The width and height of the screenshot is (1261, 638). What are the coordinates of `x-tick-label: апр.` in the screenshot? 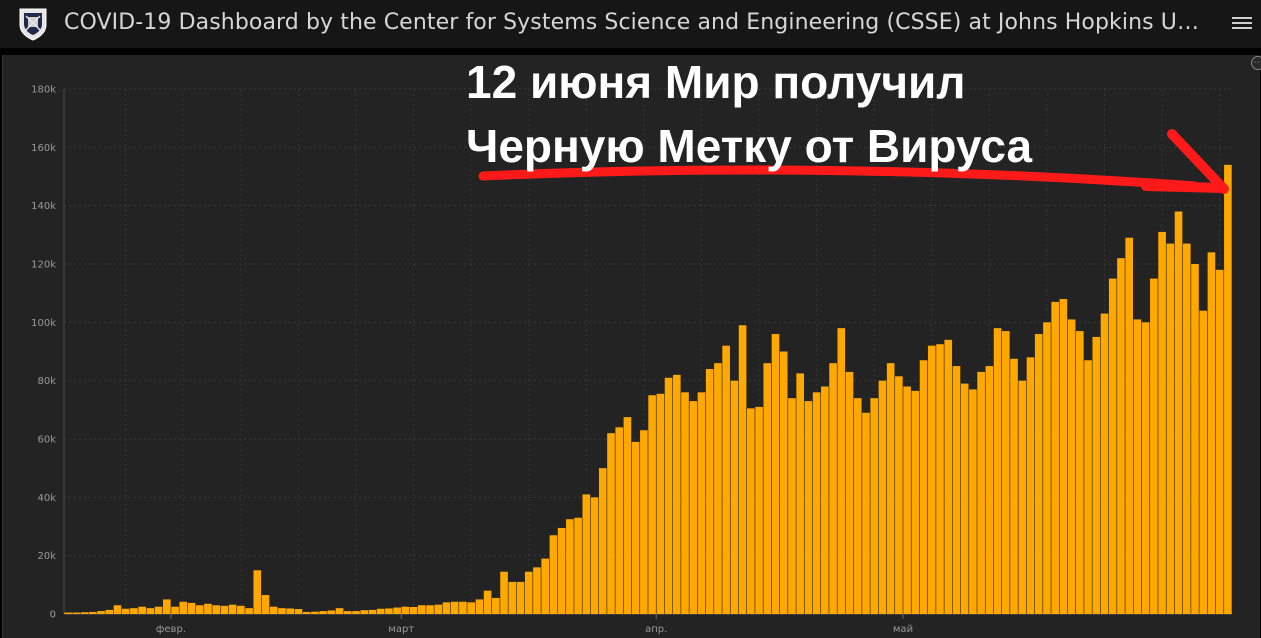 It's located at (656, 629).